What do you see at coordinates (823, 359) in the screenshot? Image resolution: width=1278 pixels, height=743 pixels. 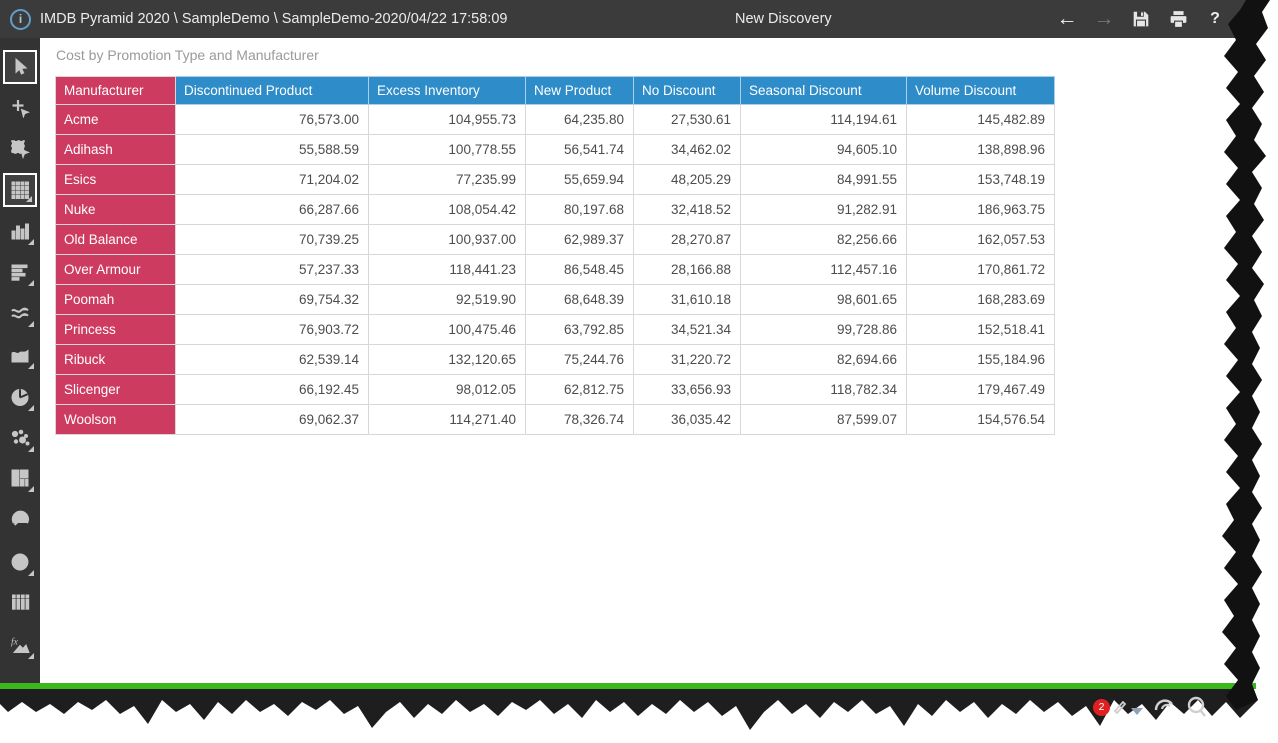 I see `grid-cell: 82,694.66` at bounding box center [823, 359].